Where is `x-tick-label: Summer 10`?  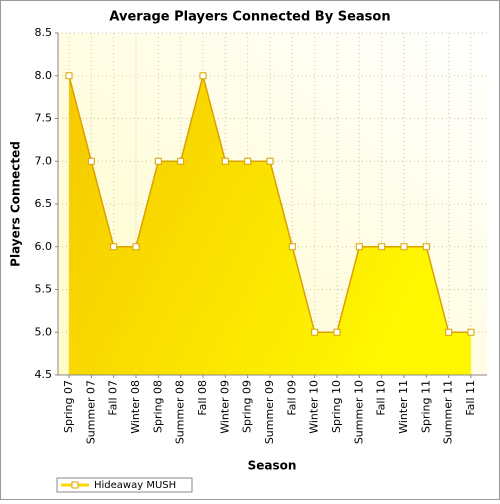 x-tick-label: Summer 10 is located at coordinates (358, 412).